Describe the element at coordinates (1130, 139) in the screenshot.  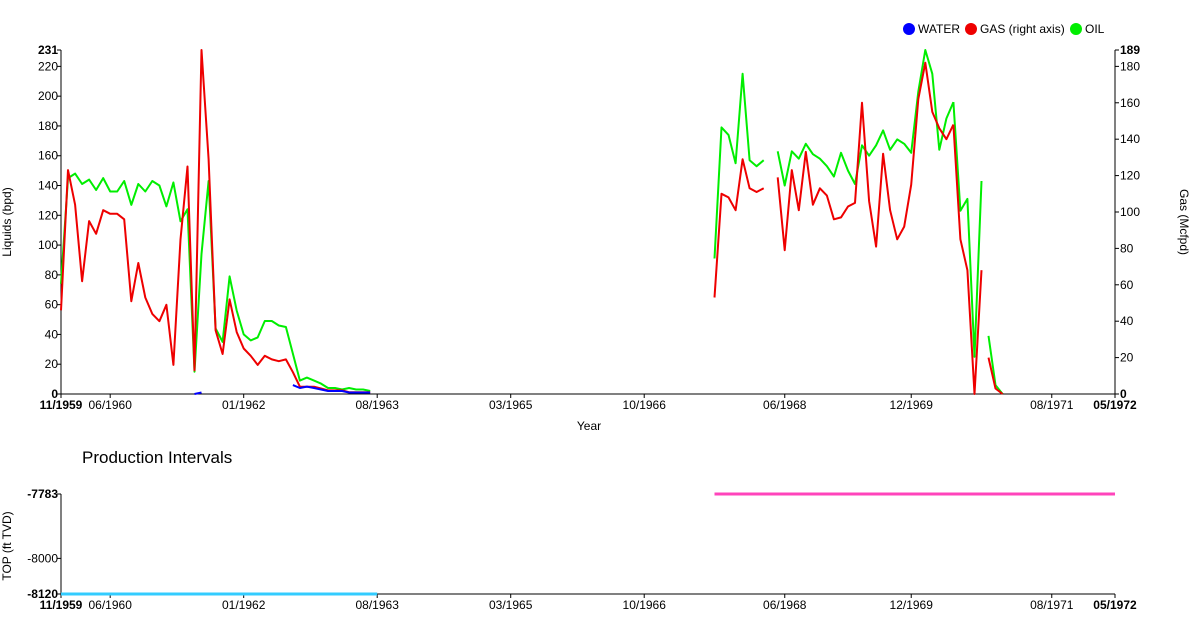
I see `y2-tick-label: 140` at that location.